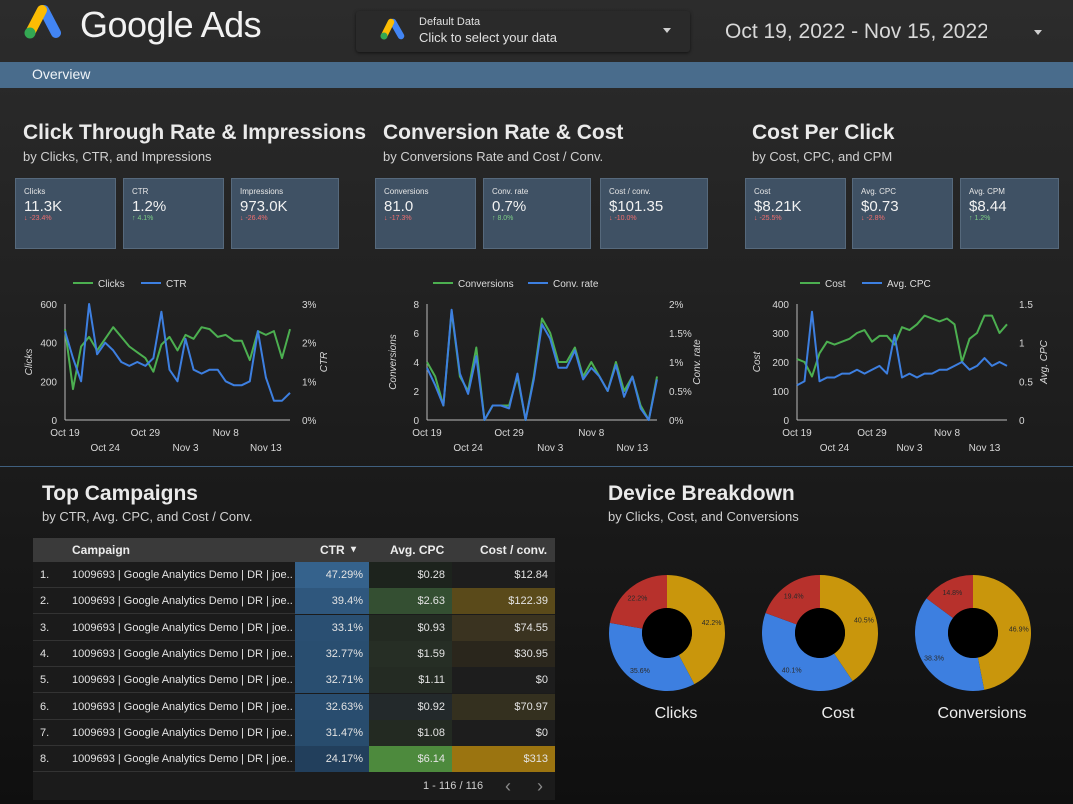 Image resolution: width=1073 pixels, height=804 pixels. What do you see at coordinates (347, 601) in the screenshot?
I see `ctr-value: 39.4%` at bounding box center [347, 601].